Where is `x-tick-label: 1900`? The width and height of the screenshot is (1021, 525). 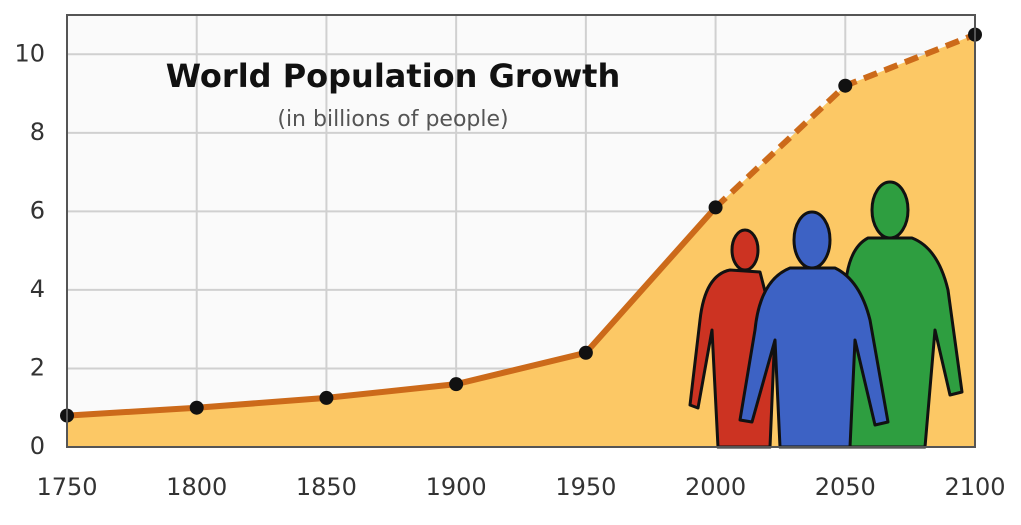
x-tick-label: 1900 is located at coordinates (456, 487).